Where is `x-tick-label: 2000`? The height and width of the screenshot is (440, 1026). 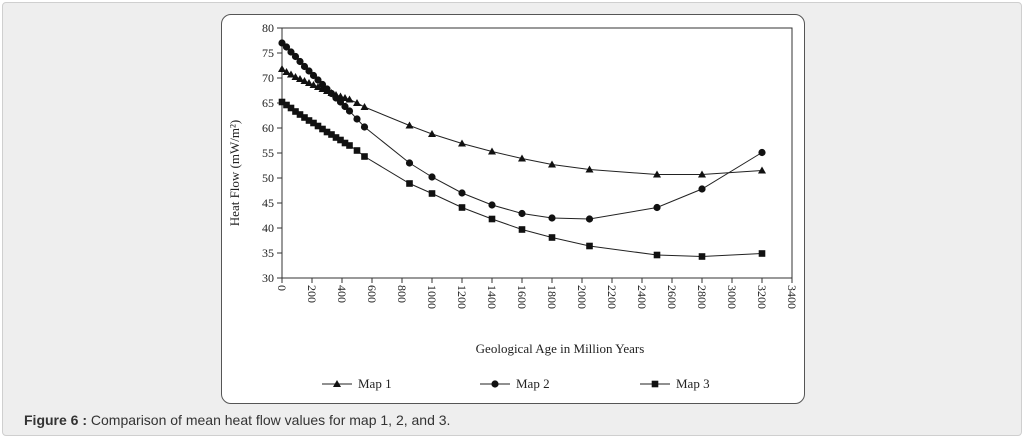 x-tick-label: 2000 is located at coordinates (582, 297).